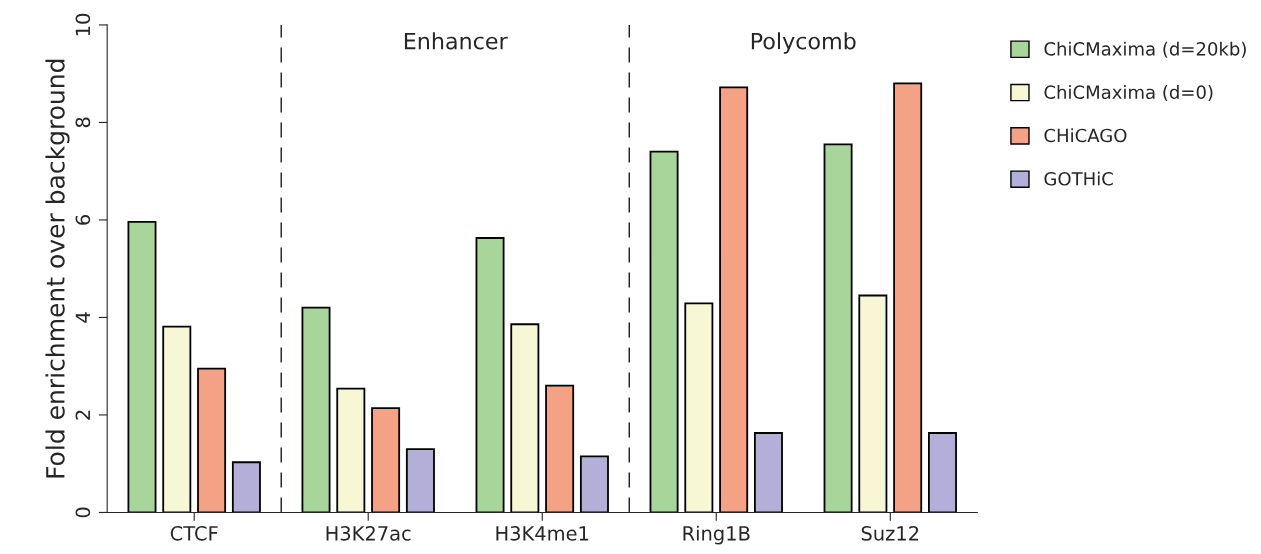 Image resolution: width=1261 pixels, height=554 pixels. What do you see at coordinates (83, 512) in the screenshot?
I see `y-tick-label: 0` at bounding box center [83, 512].